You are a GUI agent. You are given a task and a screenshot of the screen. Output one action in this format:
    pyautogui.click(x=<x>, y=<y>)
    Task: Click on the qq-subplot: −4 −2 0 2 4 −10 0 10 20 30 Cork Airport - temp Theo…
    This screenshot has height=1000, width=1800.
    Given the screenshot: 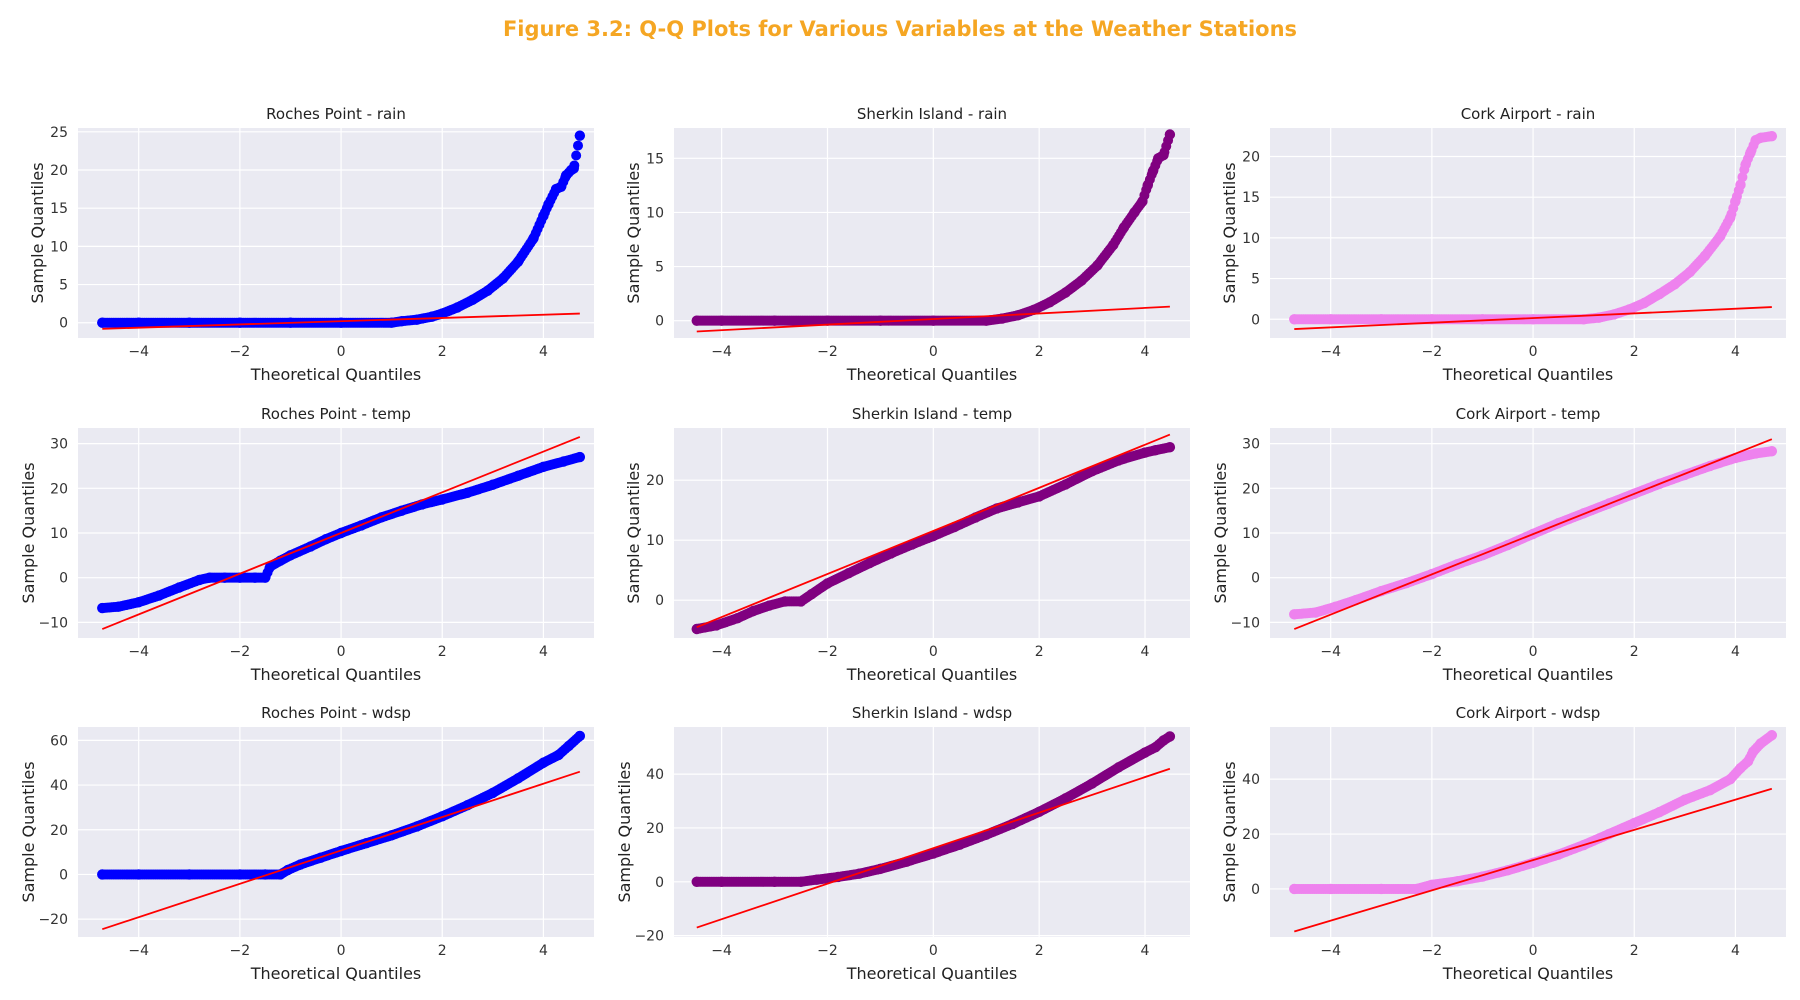 What is the action you would take?
    pyautogui.click(x=1498, y=544)
    